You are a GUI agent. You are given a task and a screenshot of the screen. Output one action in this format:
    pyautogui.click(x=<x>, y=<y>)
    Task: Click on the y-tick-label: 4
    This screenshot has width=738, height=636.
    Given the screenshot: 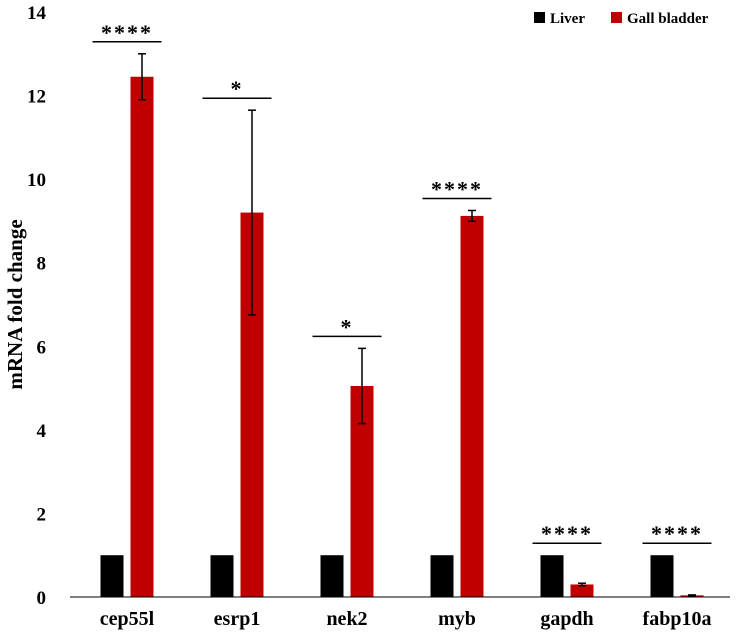 What is the action you would take?
    pyautogui.click(x=42, y=431)
    